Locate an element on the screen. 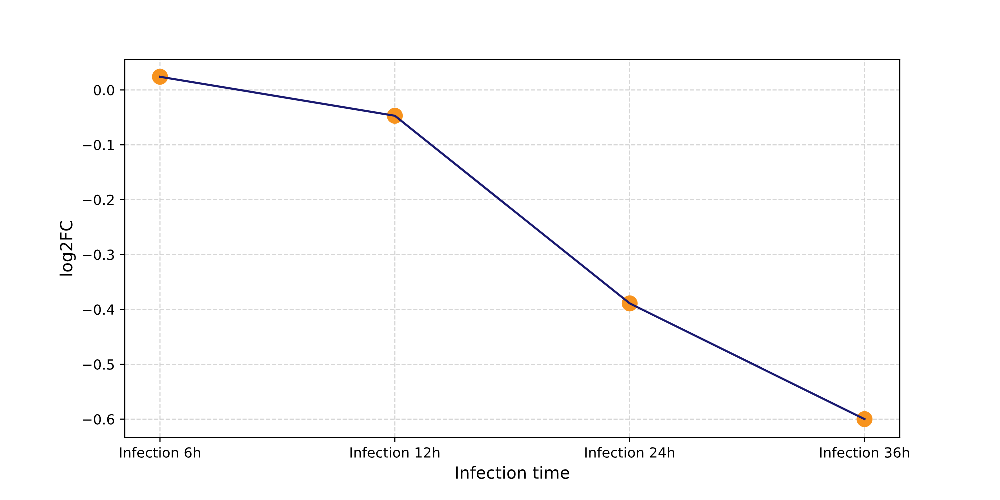  y-tick-label: −0.2 is located at coordinates (98, 200).